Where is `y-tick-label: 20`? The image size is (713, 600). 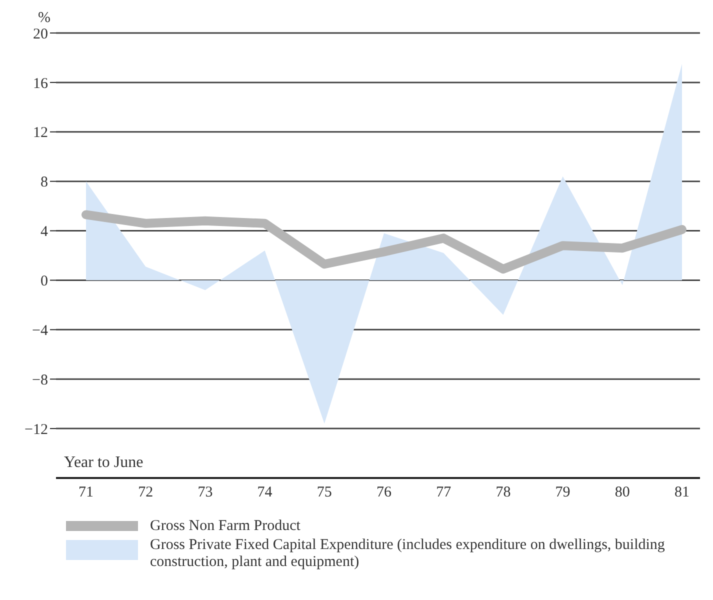
y-tick-label: 20 is located at coordinates (40, 34).